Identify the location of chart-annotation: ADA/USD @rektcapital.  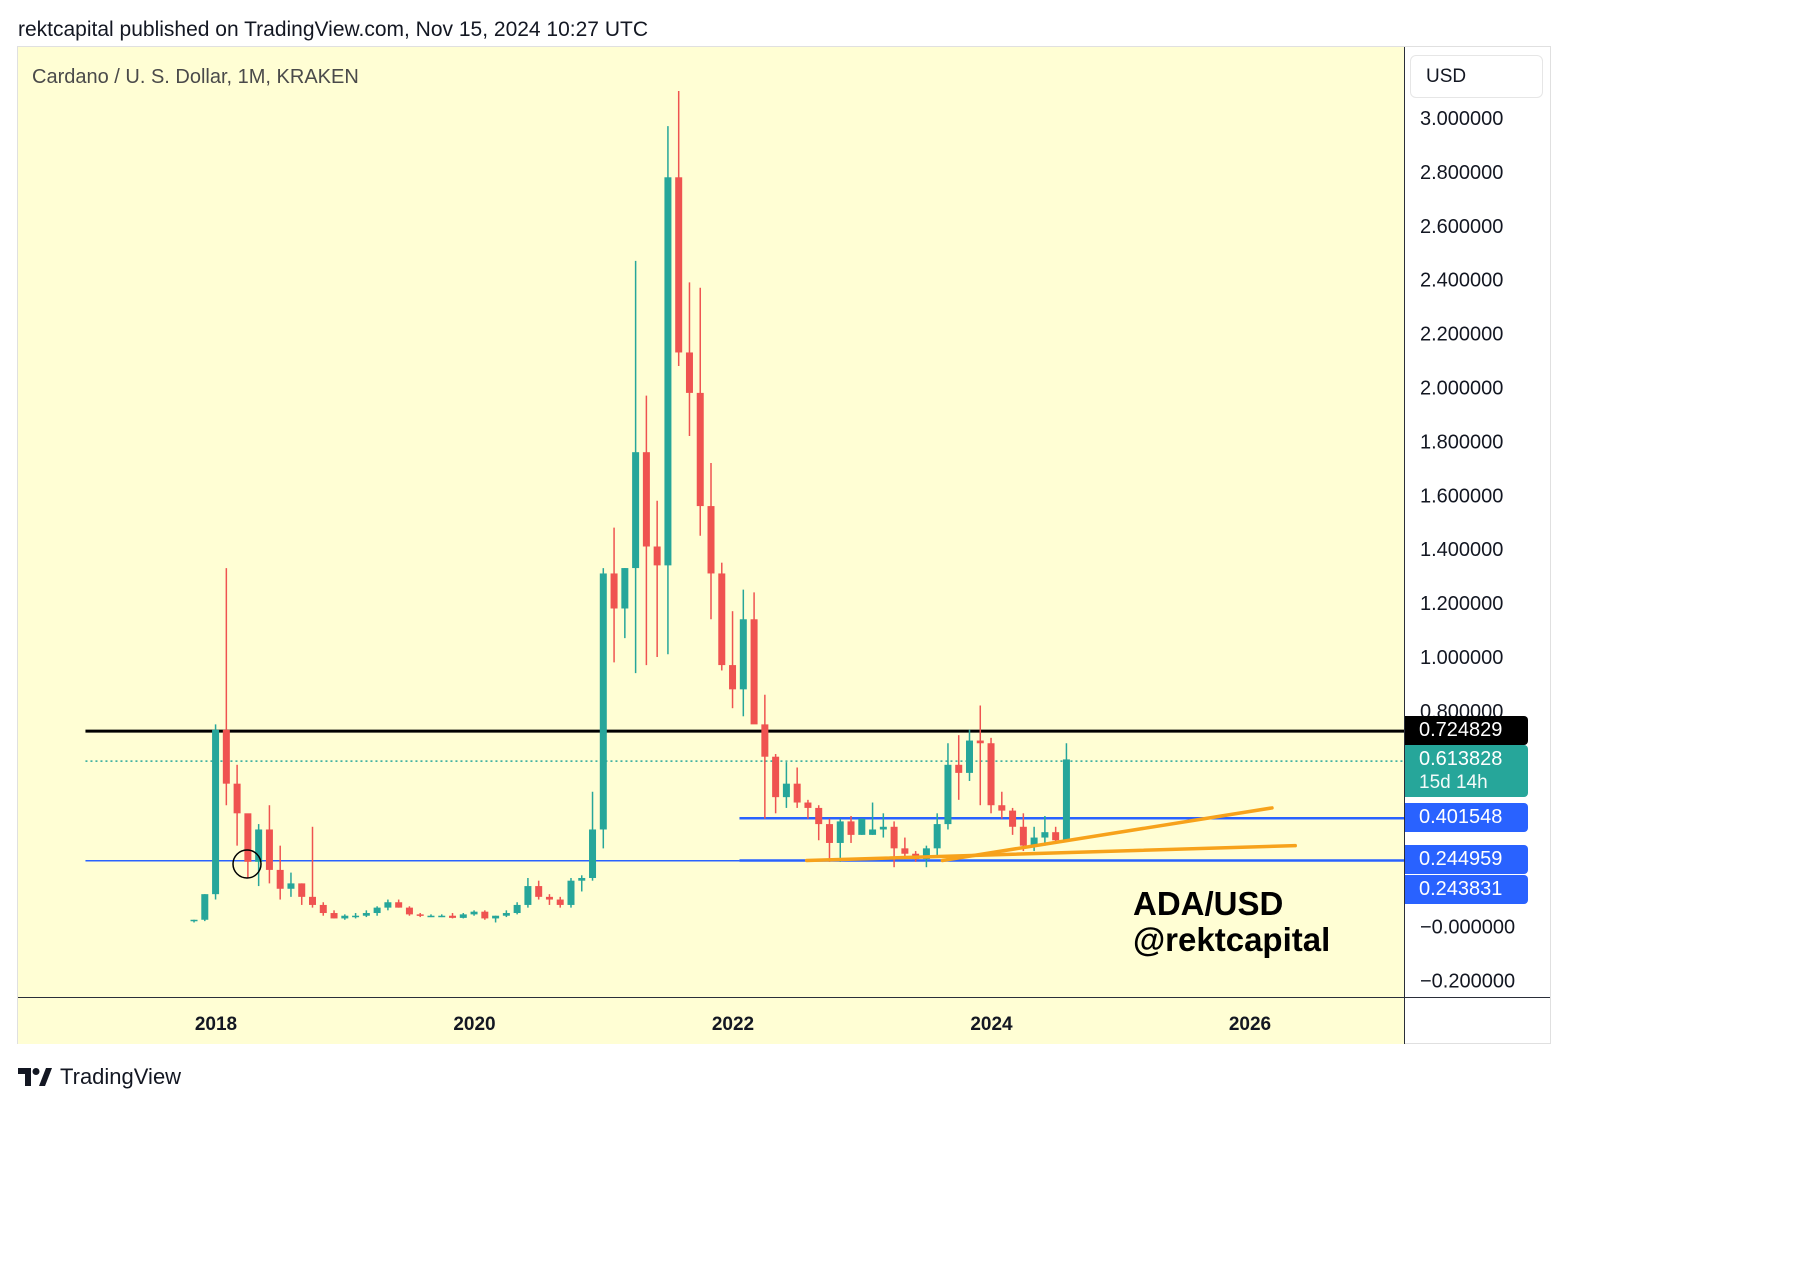
(1231, 922).